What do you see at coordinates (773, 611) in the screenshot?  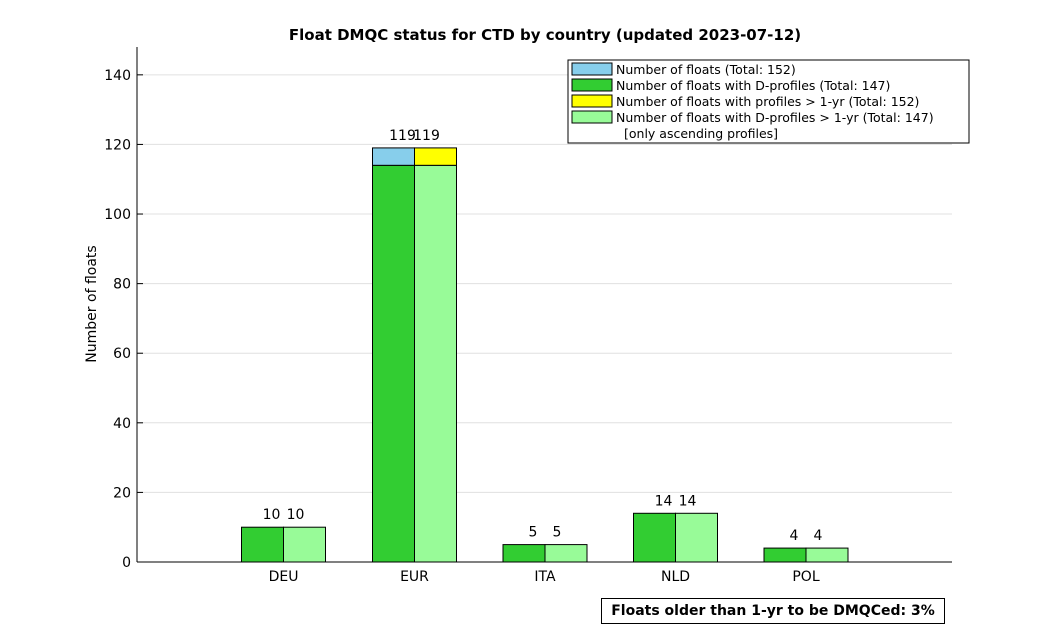 I see `dmqc-footer-note: Floats older than 1-yr to be DMQCed: 3%` at bounding box center [773, 611].